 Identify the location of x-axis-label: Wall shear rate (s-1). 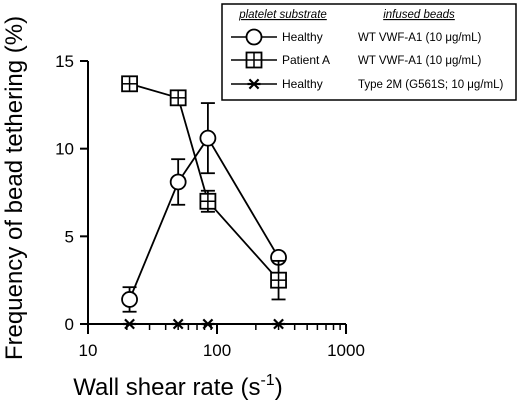
(177, 386).